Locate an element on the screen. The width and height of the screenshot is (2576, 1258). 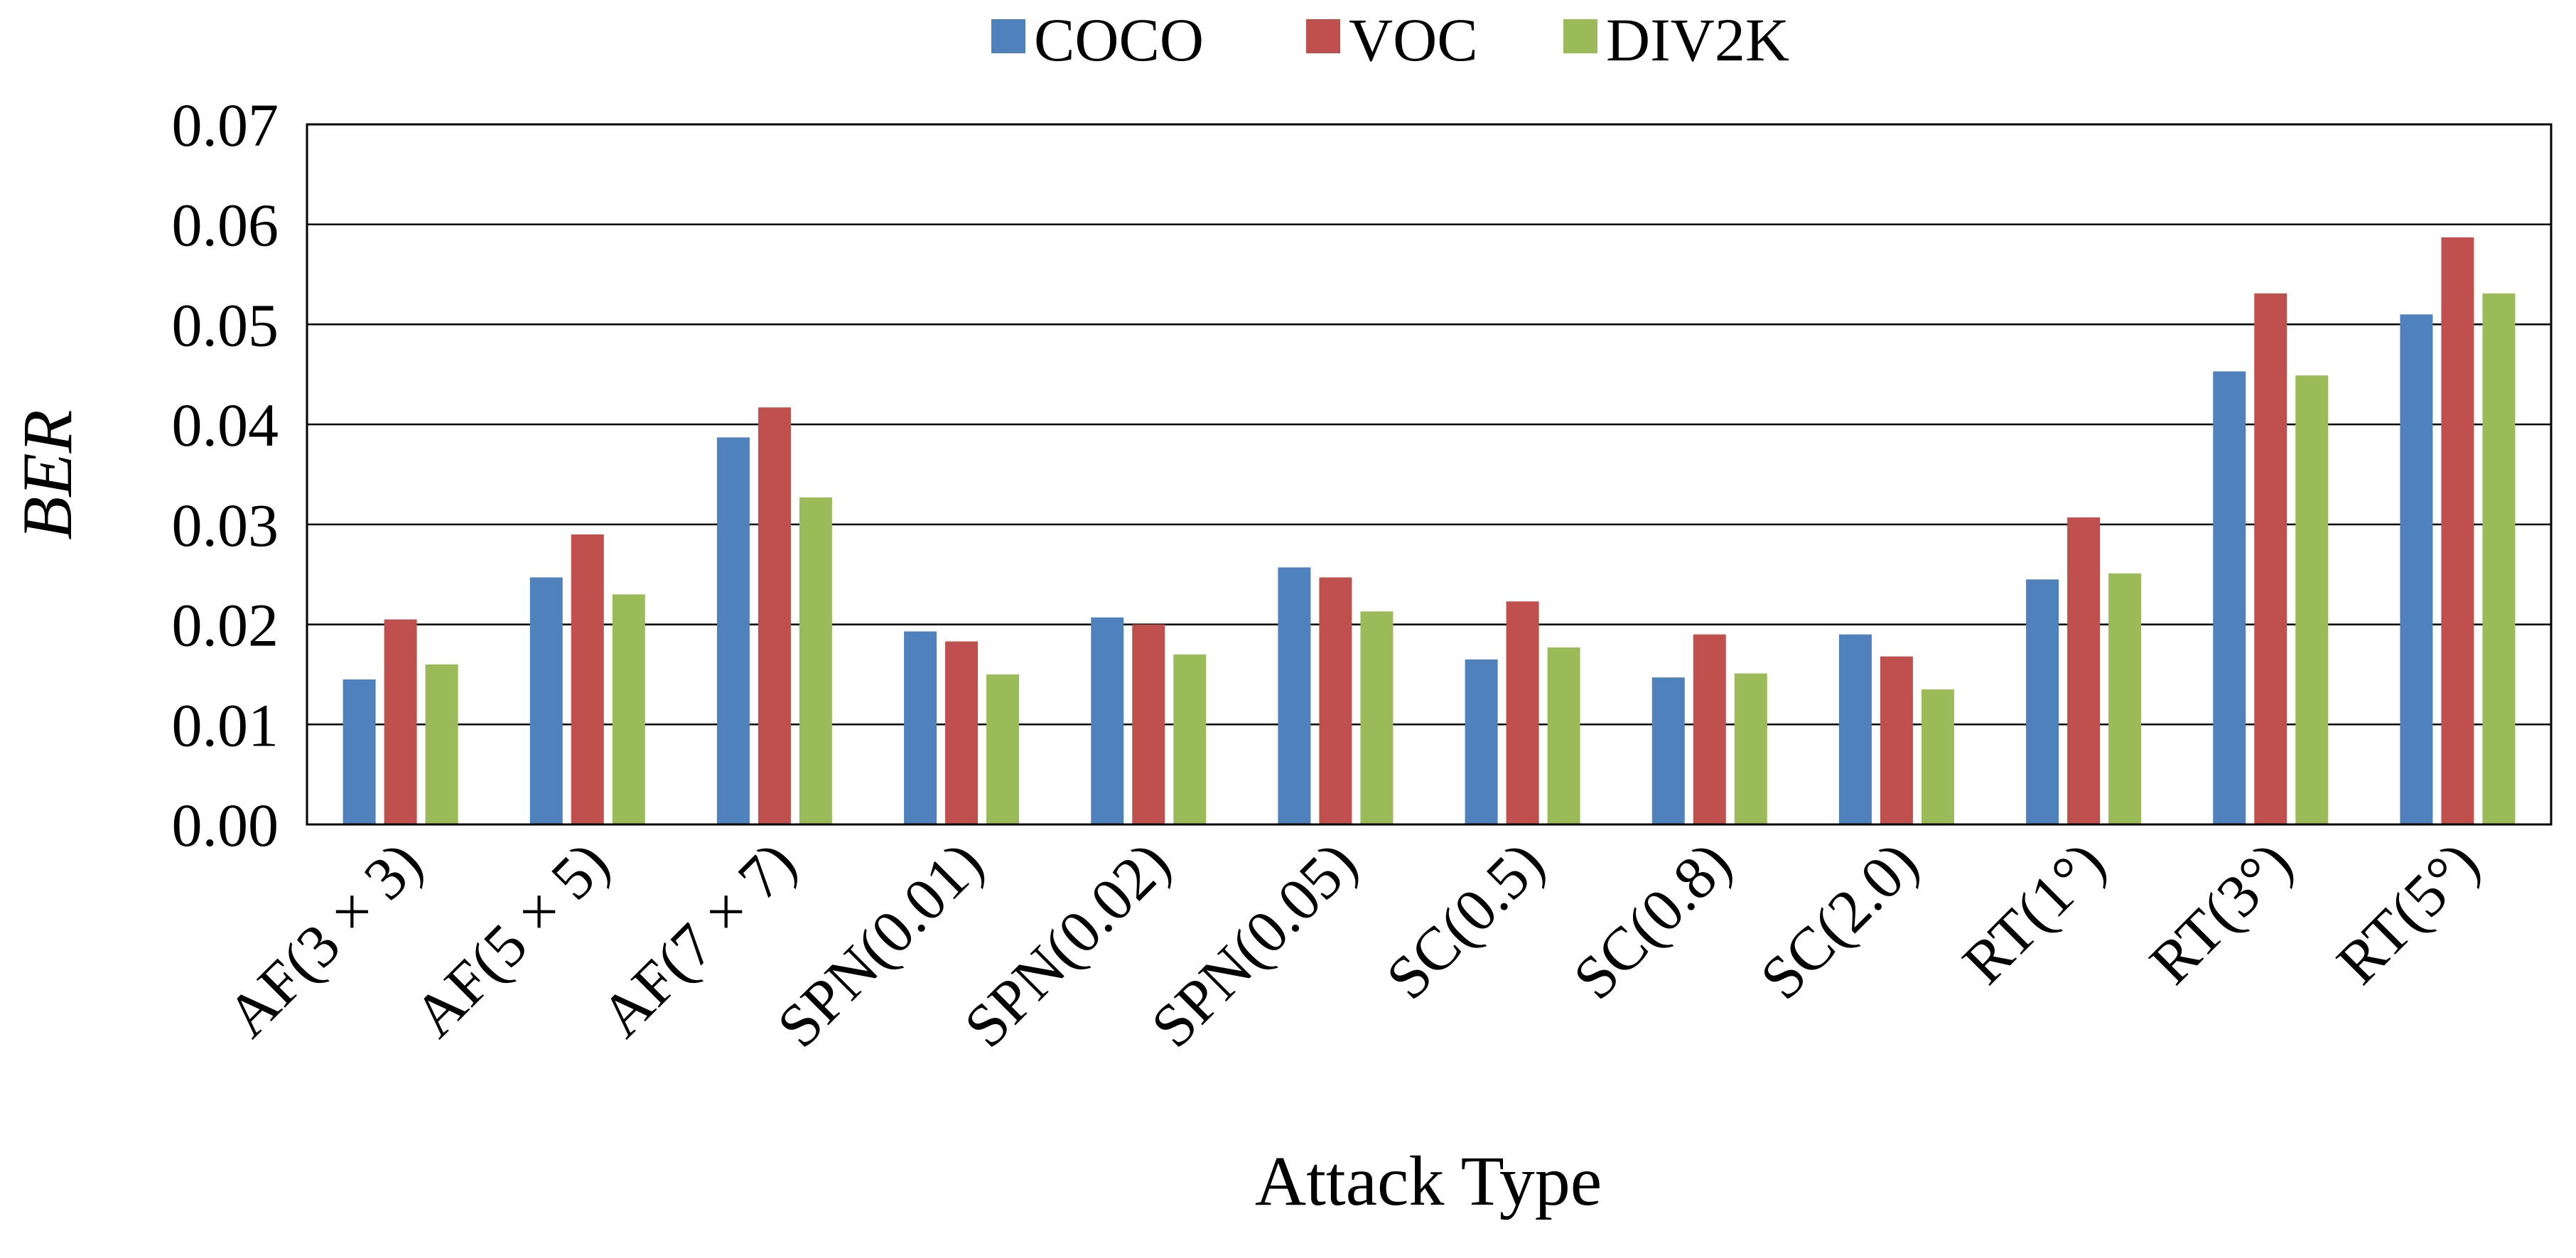
legend-label-div2k: DIV2K is located at coordinates (1698, 40).